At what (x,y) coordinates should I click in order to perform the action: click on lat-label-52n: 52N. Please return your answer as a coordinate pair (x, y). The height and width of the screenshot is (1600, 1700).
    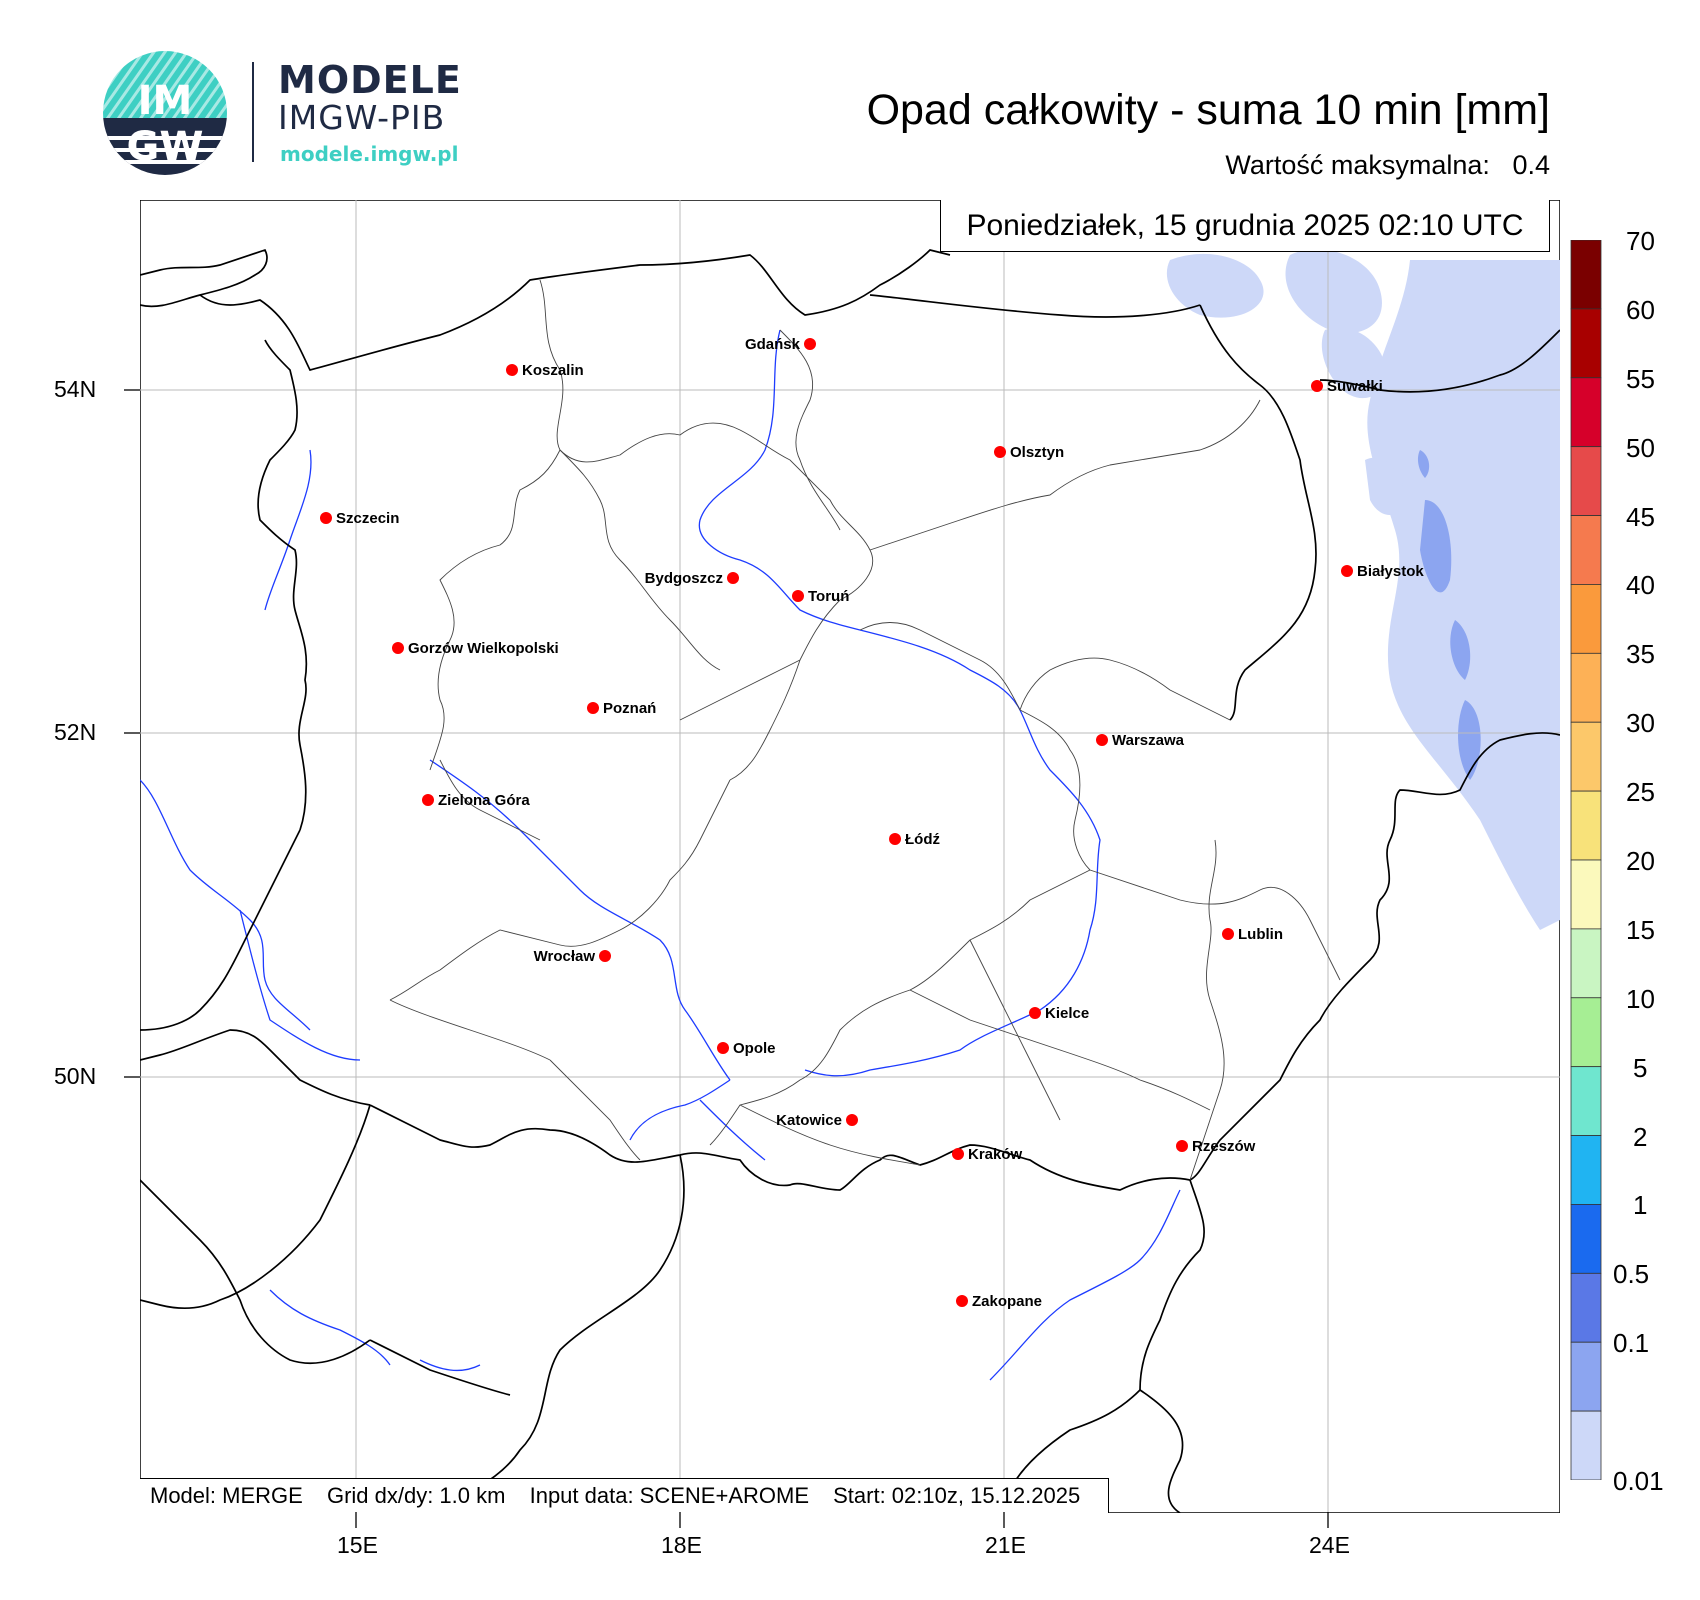
    Looking at the image, I should click on (75, 732).